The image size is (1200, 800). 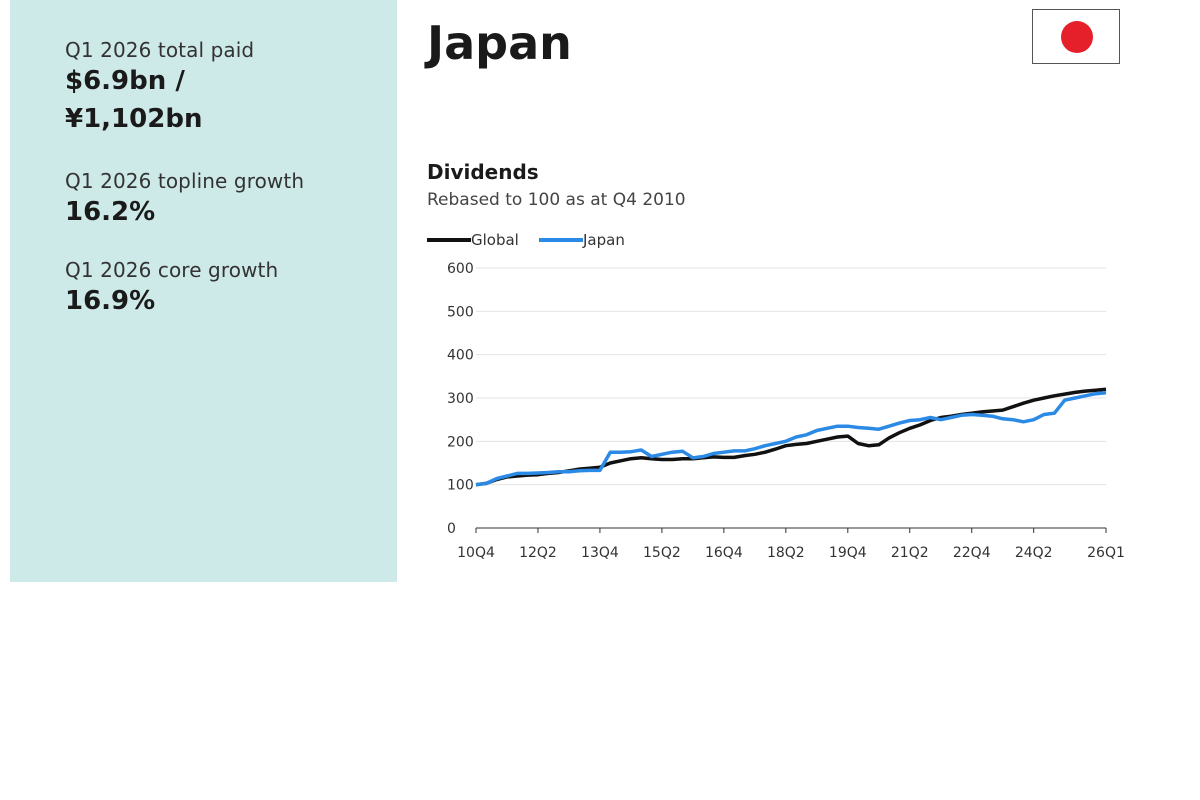 What do you see at coordinates (499, 43) in the screenshot?
I see `page-title: Japan` at bounding box center [499, 43].